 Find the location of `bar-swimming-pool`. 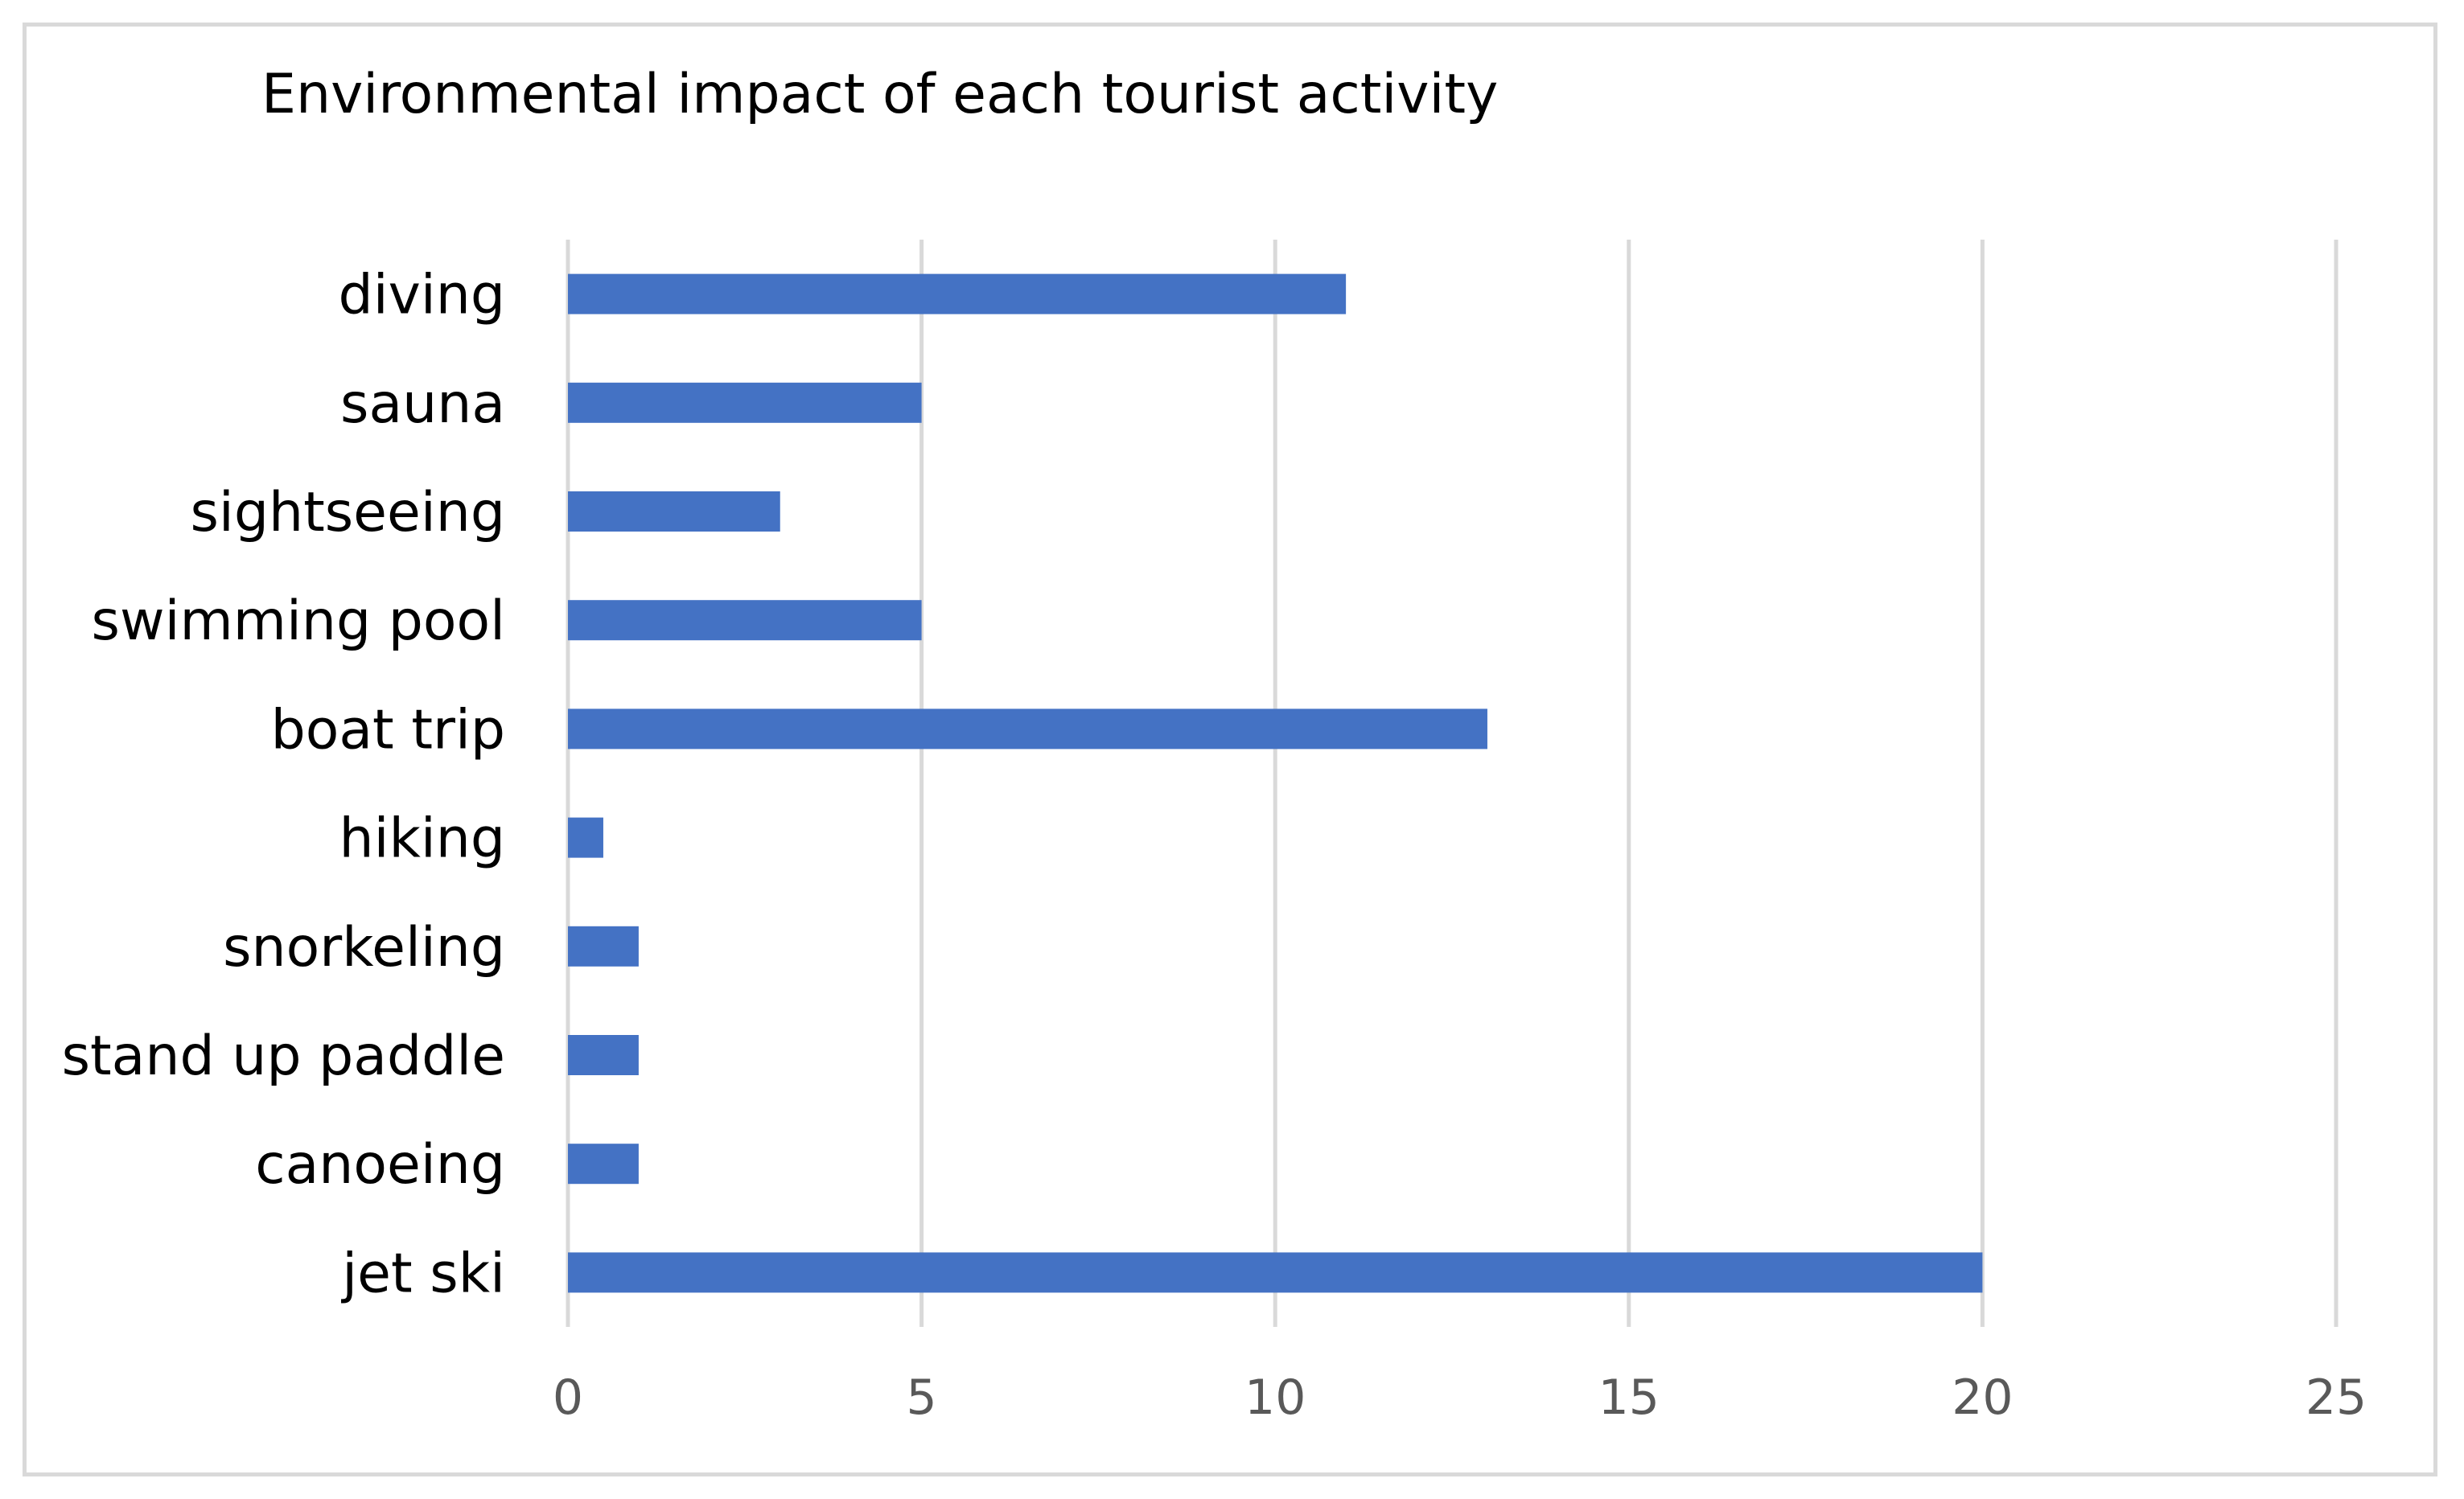

bar-swimming-pool is located at coordinates (745, 620).